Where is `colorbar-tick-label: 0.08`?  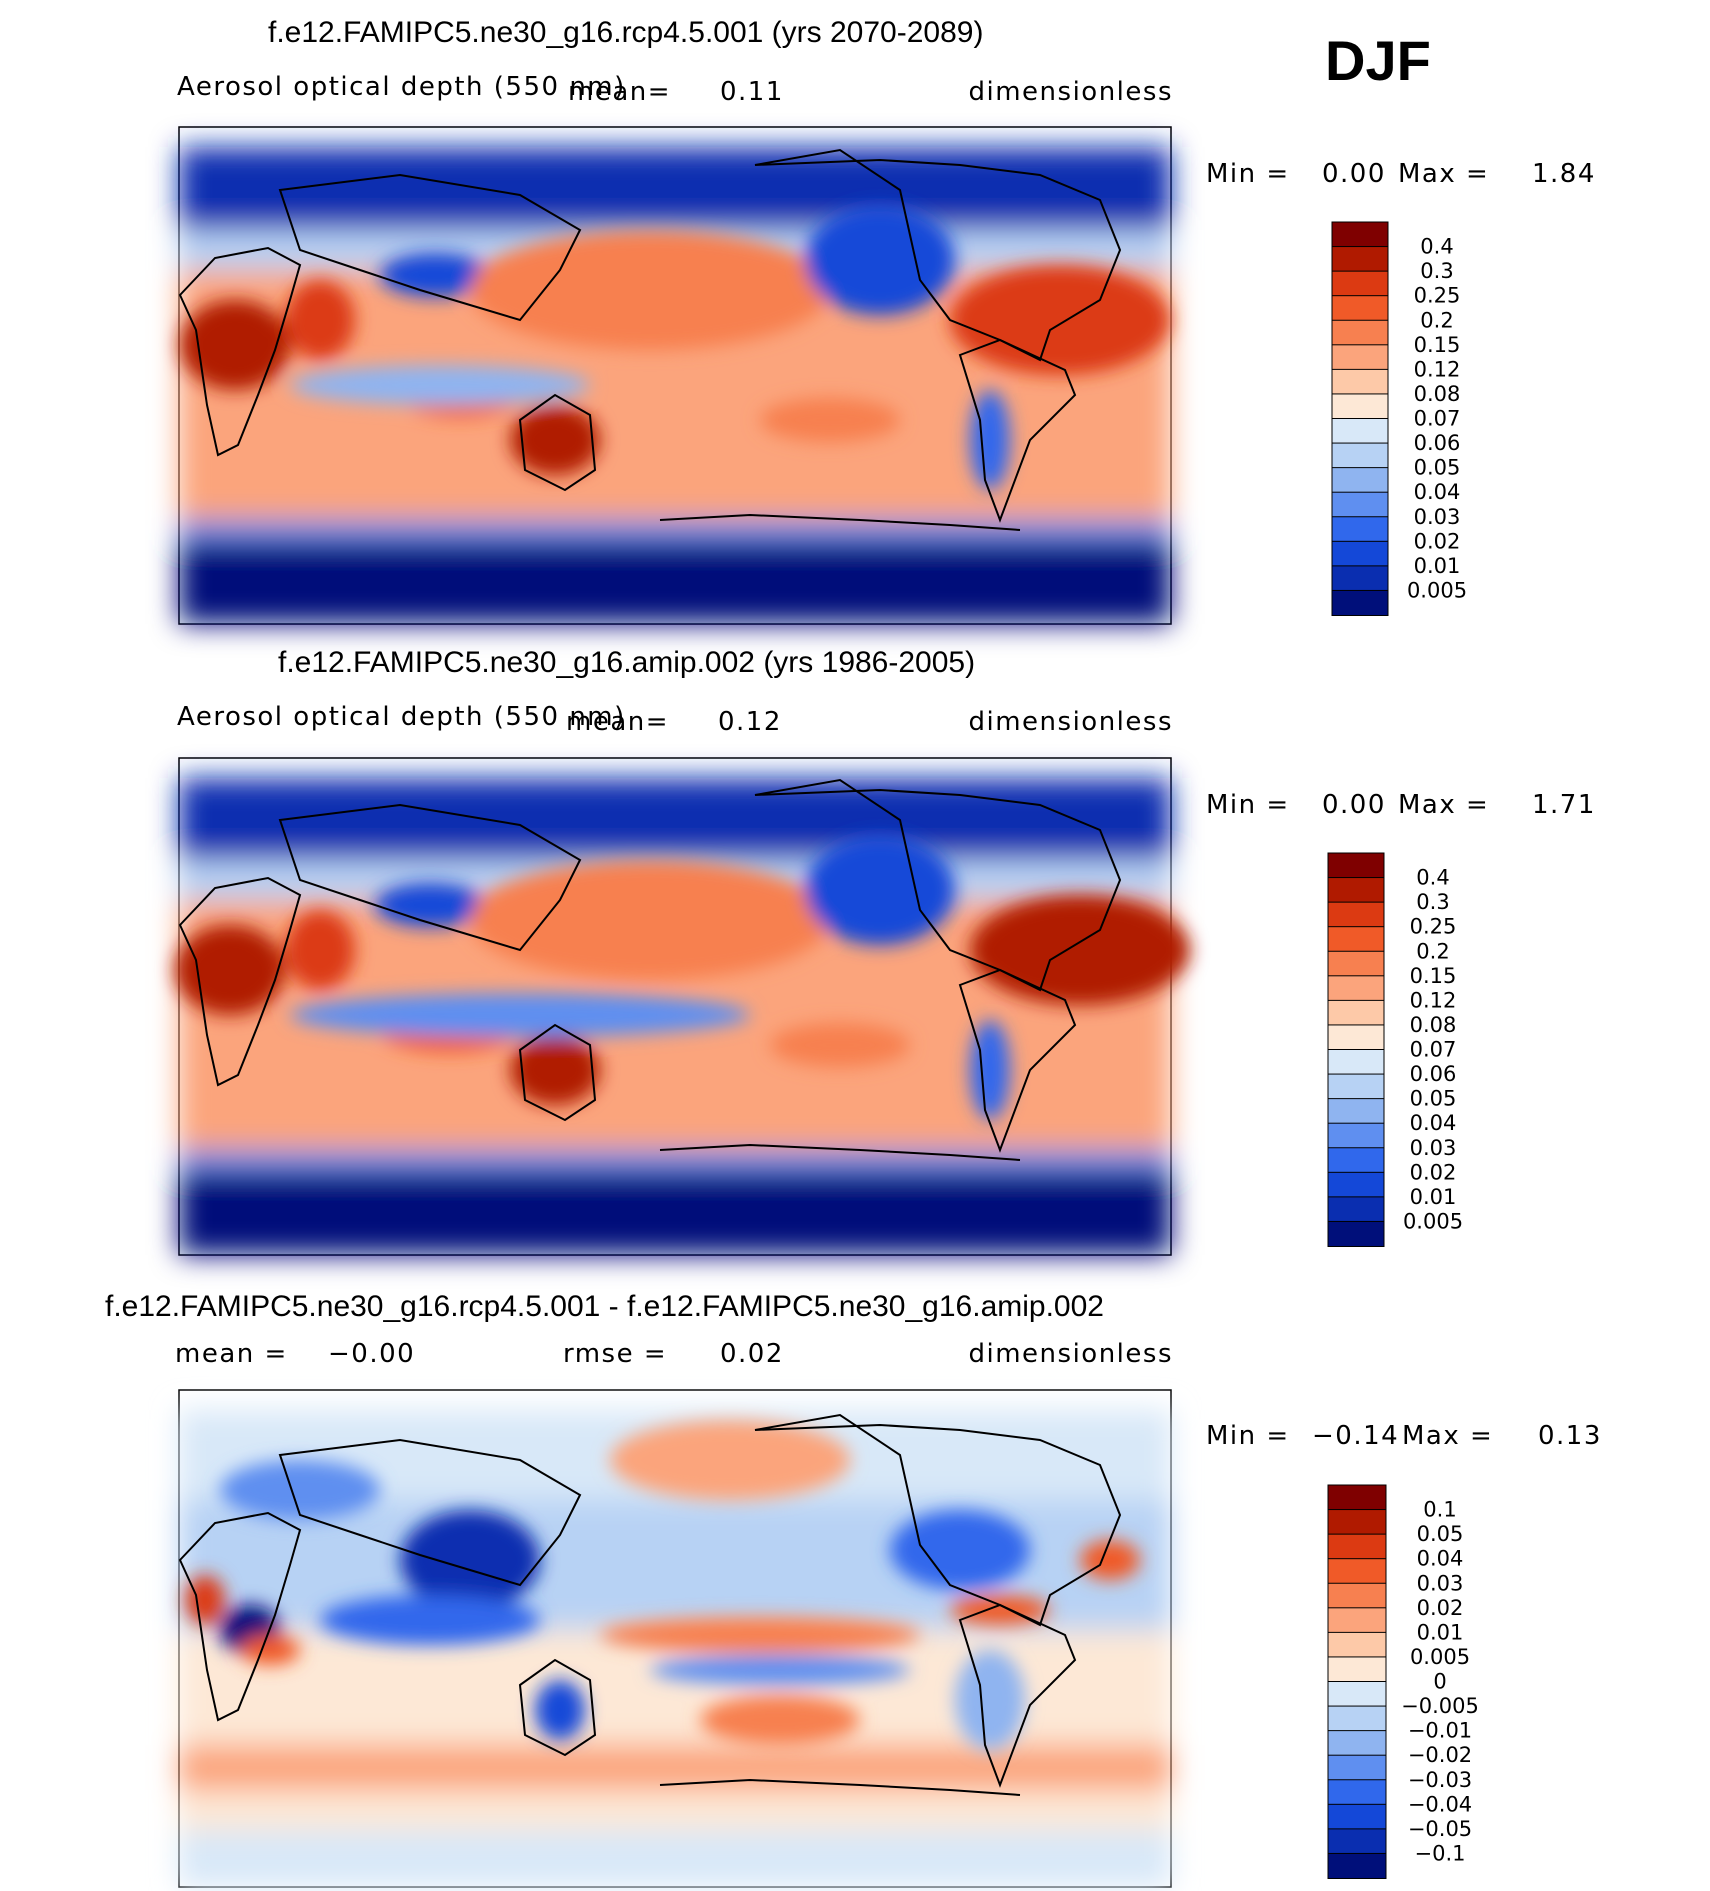
colorbar-tick-label: 0.08 is located at coordinates (1433, 1025).